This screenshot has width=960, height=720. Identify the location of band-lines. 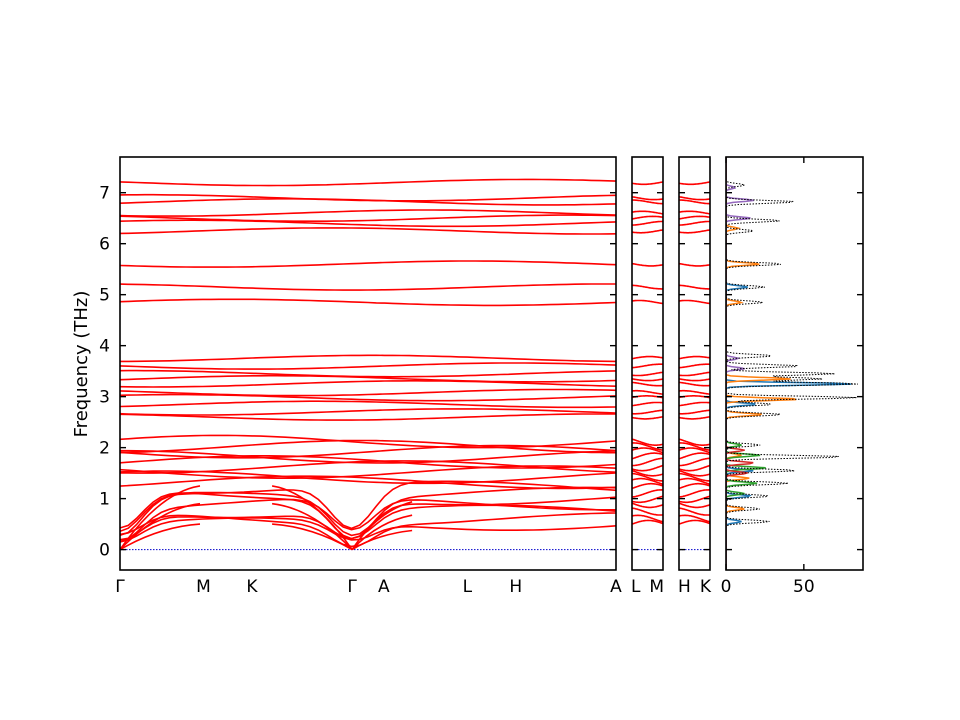
(647, 366).